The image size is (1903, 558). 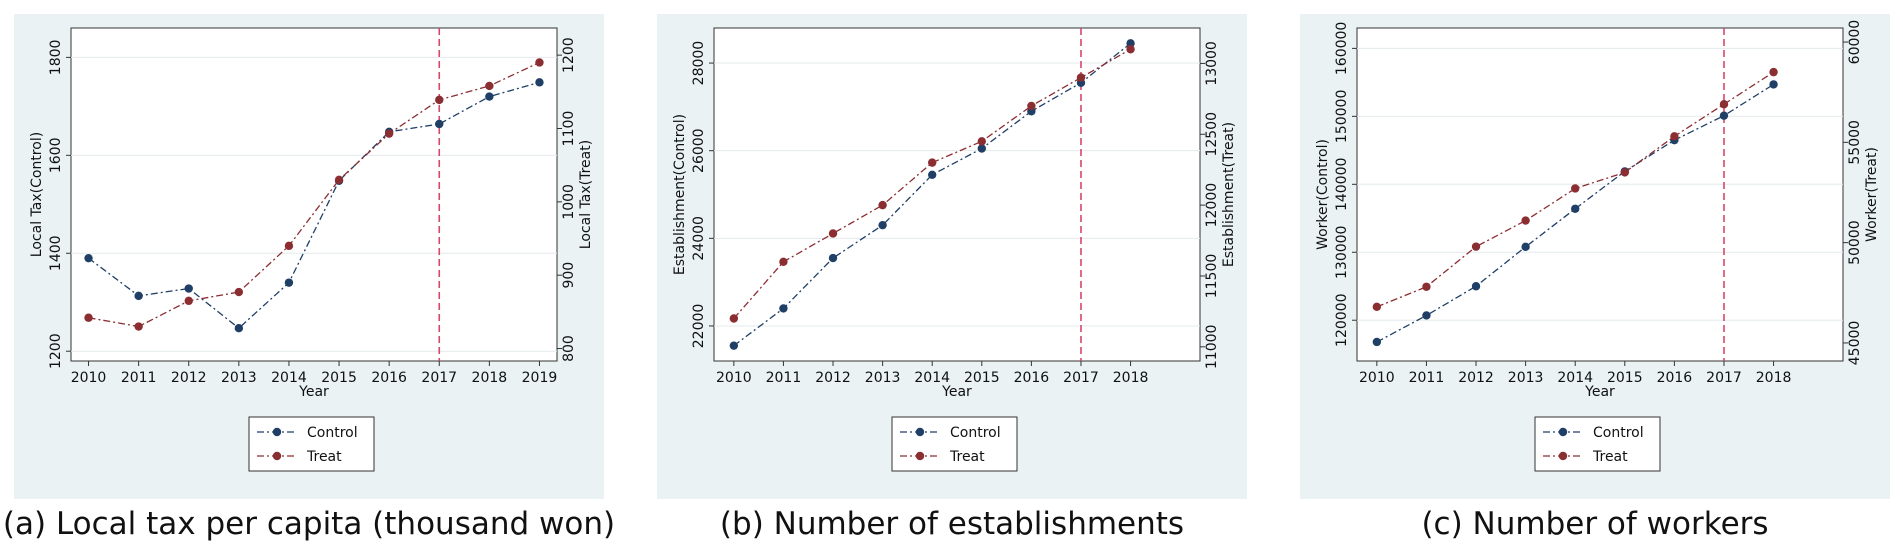 I want to click on y-right-tick-label: 1100, so click(x=569, y=129).